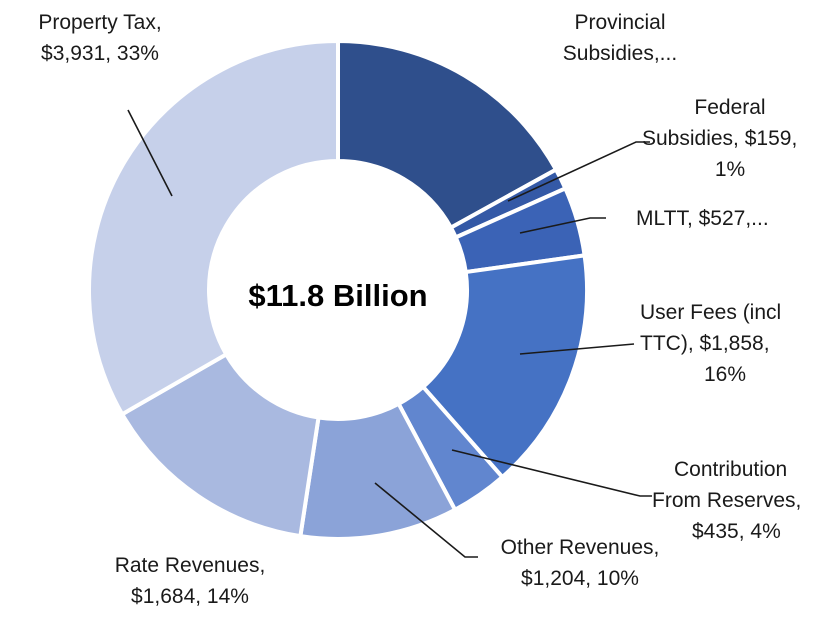 The image size is (825, 630). Describe the element at coordinates (580, 547) in the screenshot. I see `label-line: Other Revenues,` at that location.